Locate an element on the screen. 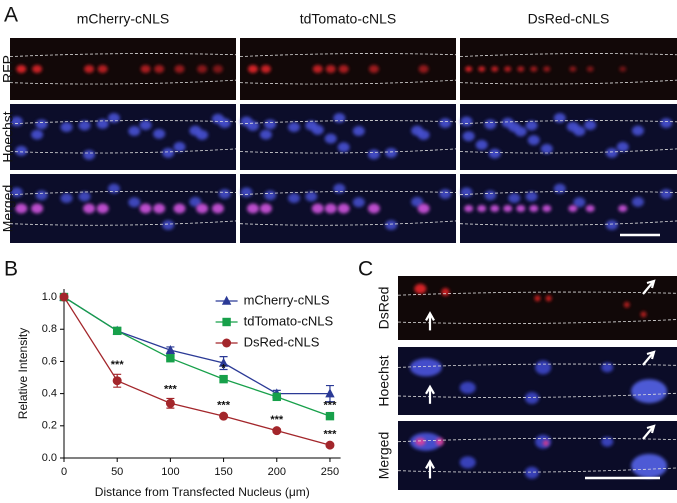  row-label: Hoechst is located at coordinates (8, 136).